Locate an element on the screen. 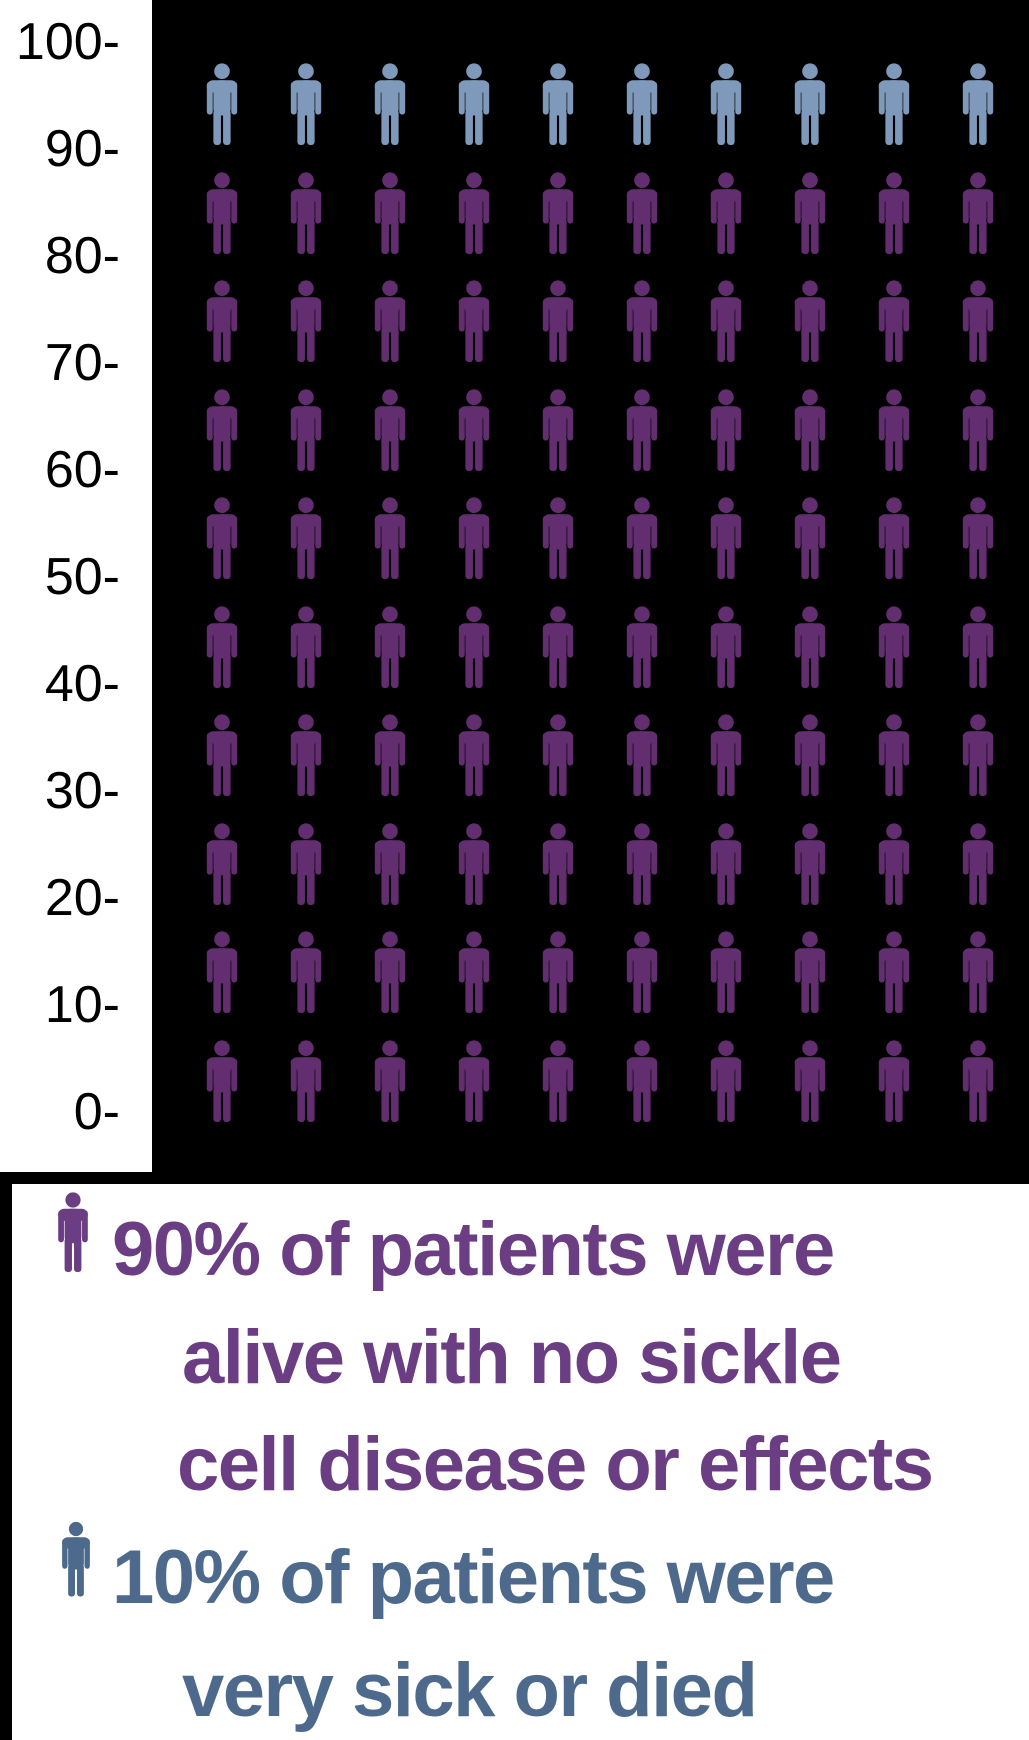 This screenshot has height=1740, width=1029. y-axis: 100- 90- 80- 70- 60- 50- 40- 30- 20- 10- 0- is located at coordinates (76, 586).